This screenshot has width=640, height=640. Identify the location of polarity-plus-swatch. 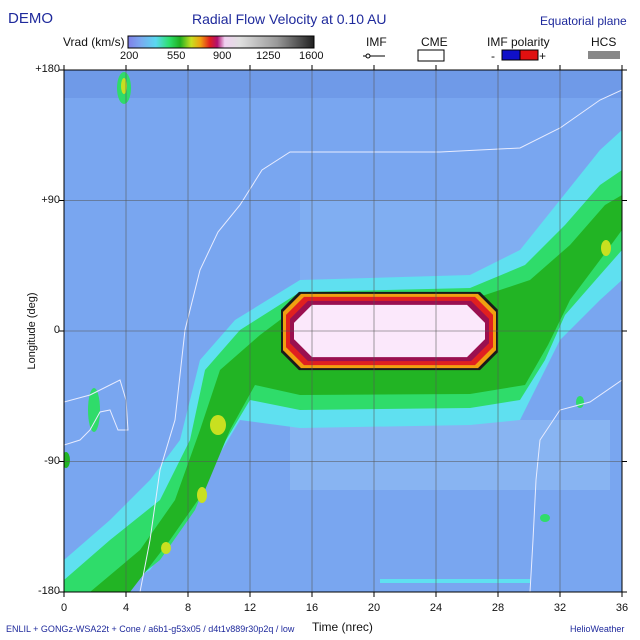
(529, 55).